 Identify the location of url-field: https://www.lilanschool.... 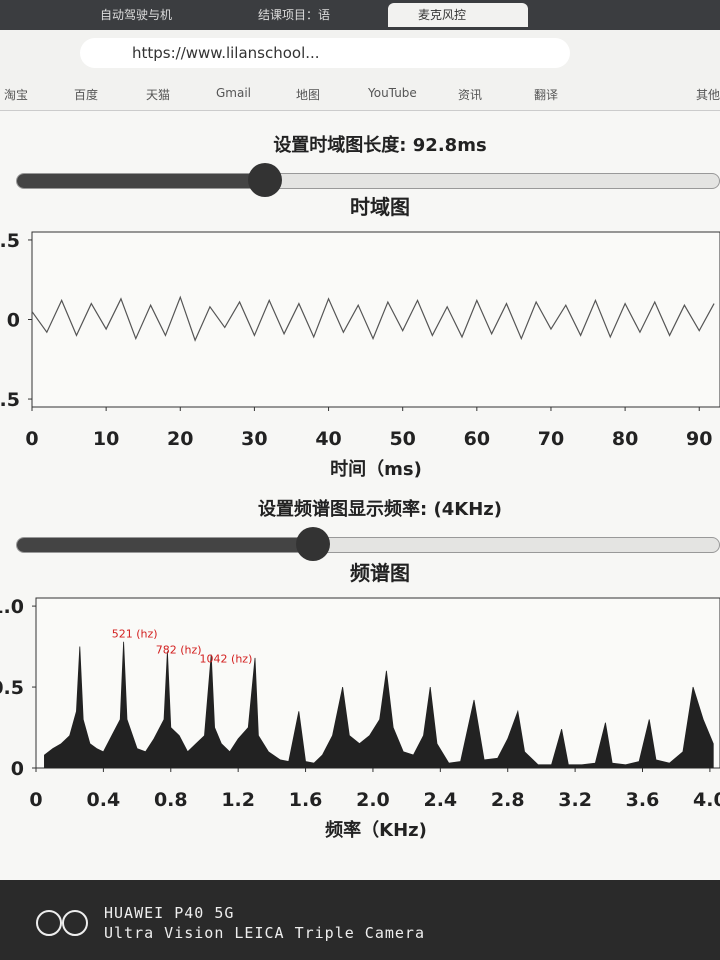
(325, 53).